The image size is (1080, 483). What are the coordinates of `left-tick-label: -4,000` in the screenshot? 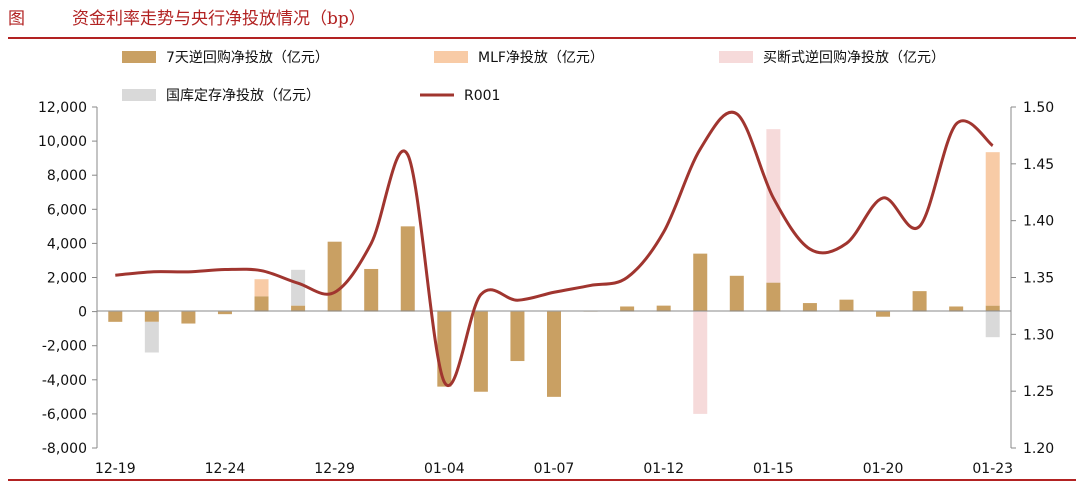 It's located at (64, 381).